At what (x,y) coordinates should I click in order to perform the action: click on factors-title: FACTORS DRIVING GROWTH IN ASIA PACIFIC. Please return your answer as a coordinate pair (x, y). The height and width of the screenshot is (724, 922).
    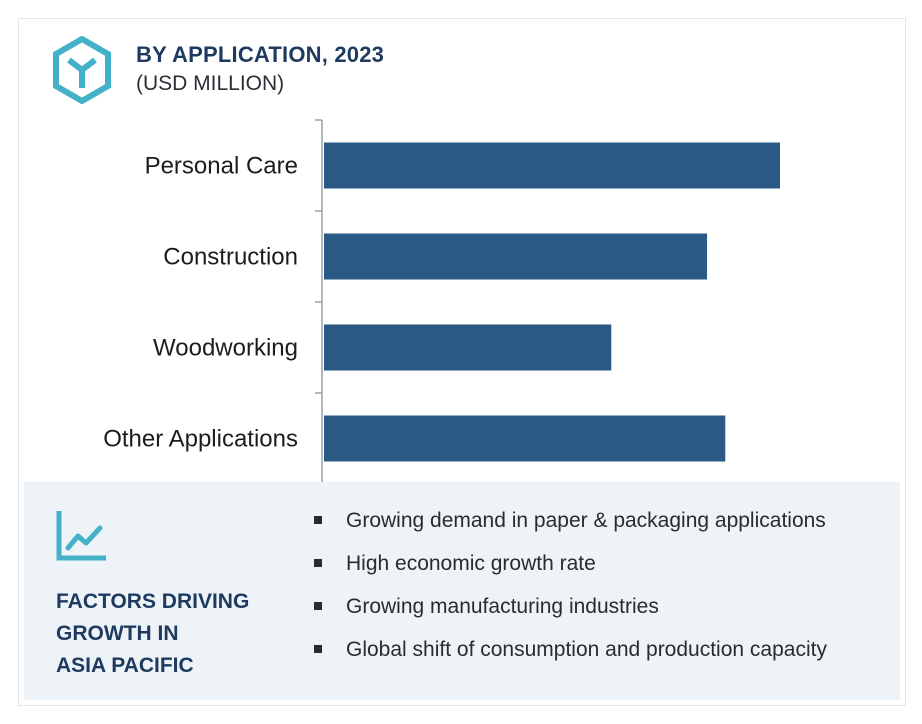
    Looking at the image, I should click on (176, 634).